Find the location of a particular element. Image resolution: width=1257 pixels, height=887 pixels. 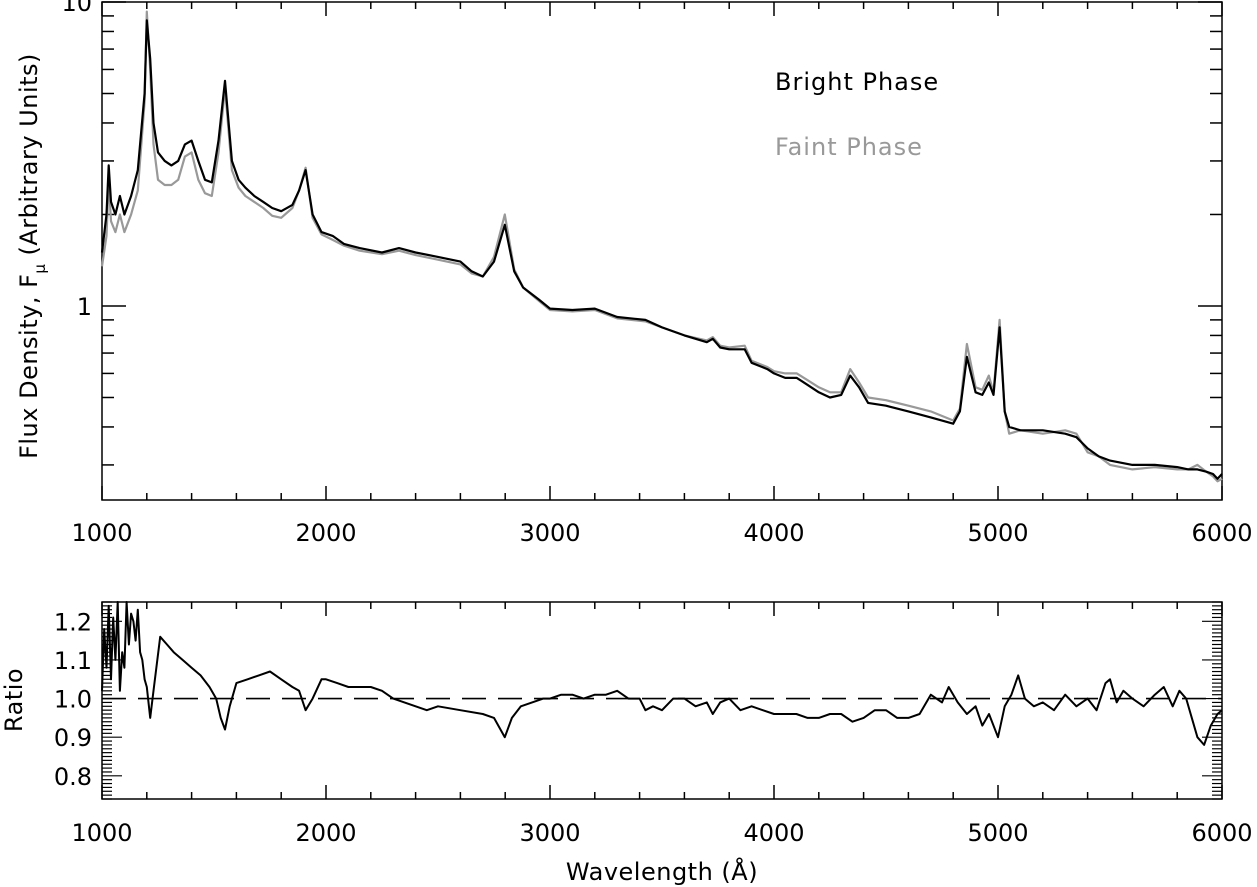

legend-faint-phase: Faint Phase is located at coordinates (849, 147).